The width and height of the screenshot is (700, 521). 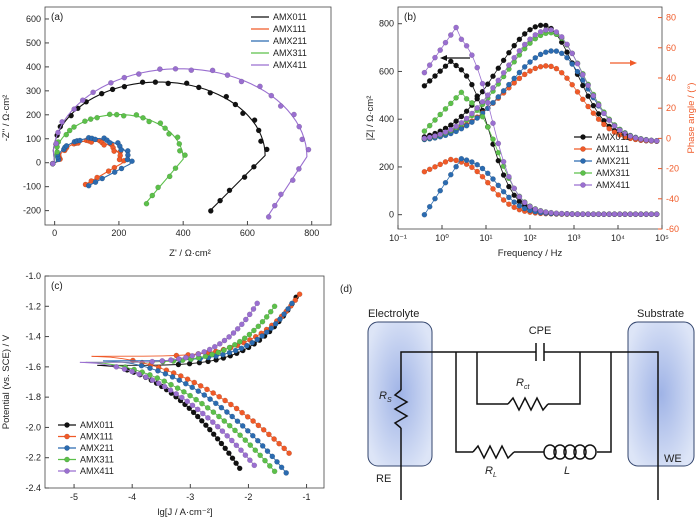 What do you see at coordinates (74, 497) in the screenshot?
I see `x-tick-label: -5` at bounding box center [74, 497].